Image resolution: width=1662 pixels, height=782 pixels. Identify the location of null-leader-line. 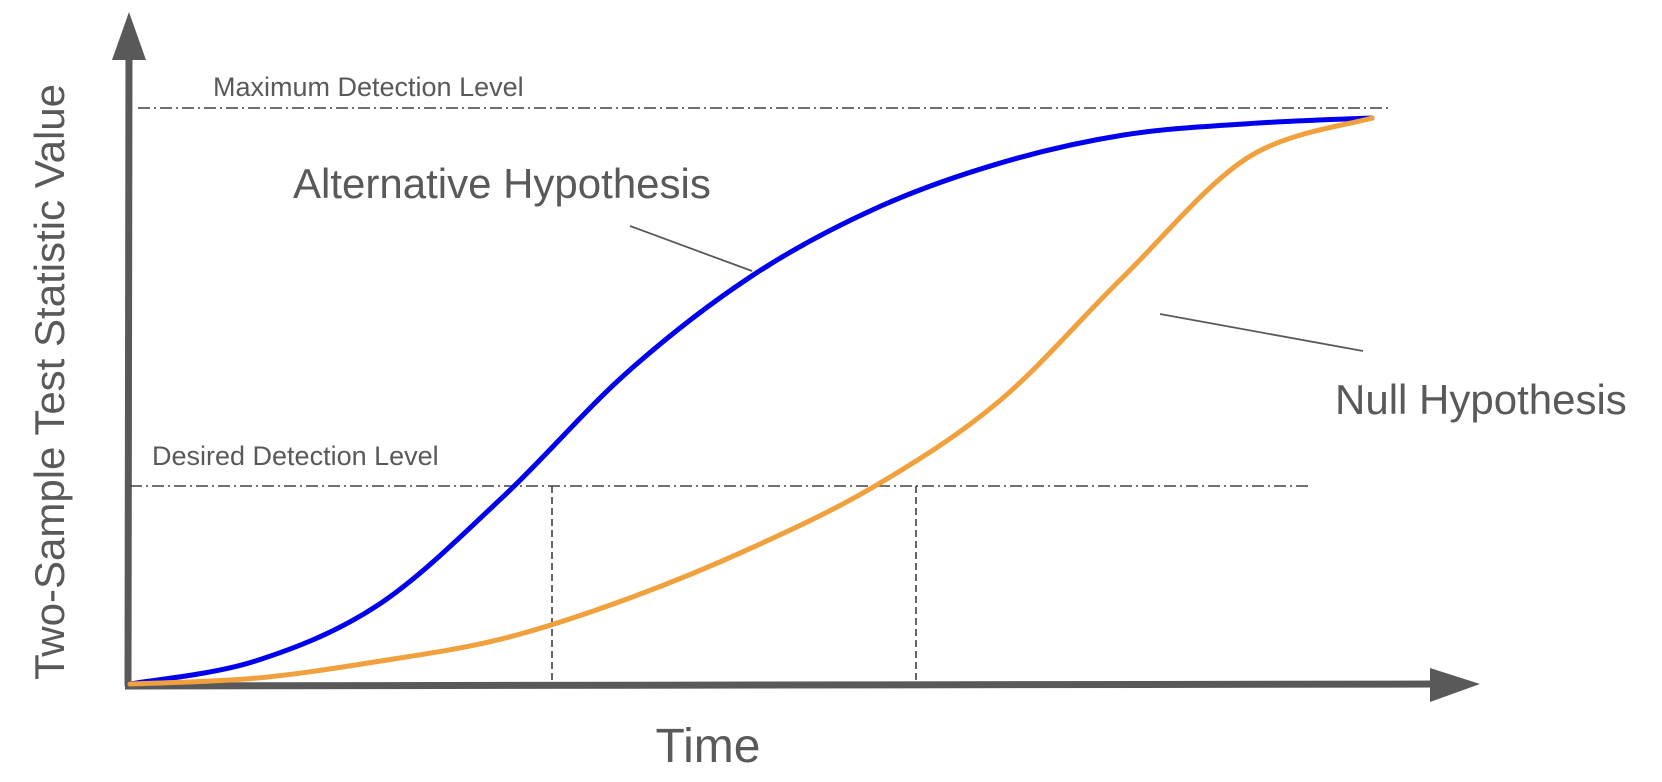
(1261, 332).